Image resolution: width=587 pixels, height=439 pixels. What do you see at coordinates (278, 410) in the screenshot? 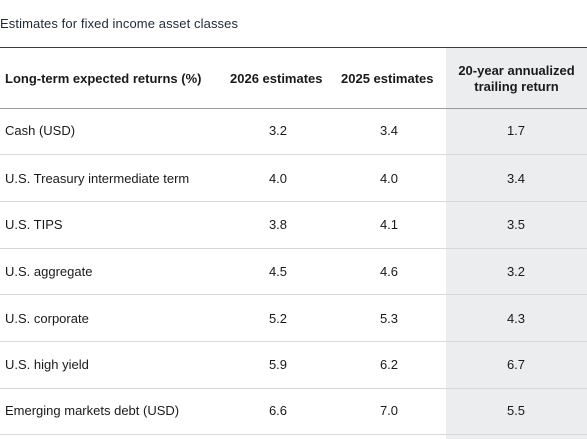
I see `row-2026-value: 6.6` at bounding box center [278, 410].